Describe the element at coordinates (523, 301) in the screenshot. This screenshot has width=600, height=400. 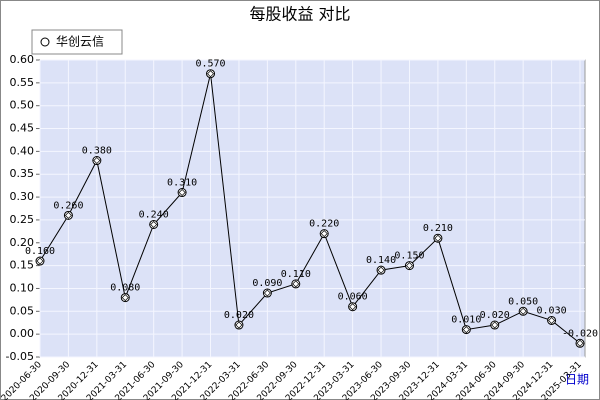
I see `value-label: 0.050` at that location.